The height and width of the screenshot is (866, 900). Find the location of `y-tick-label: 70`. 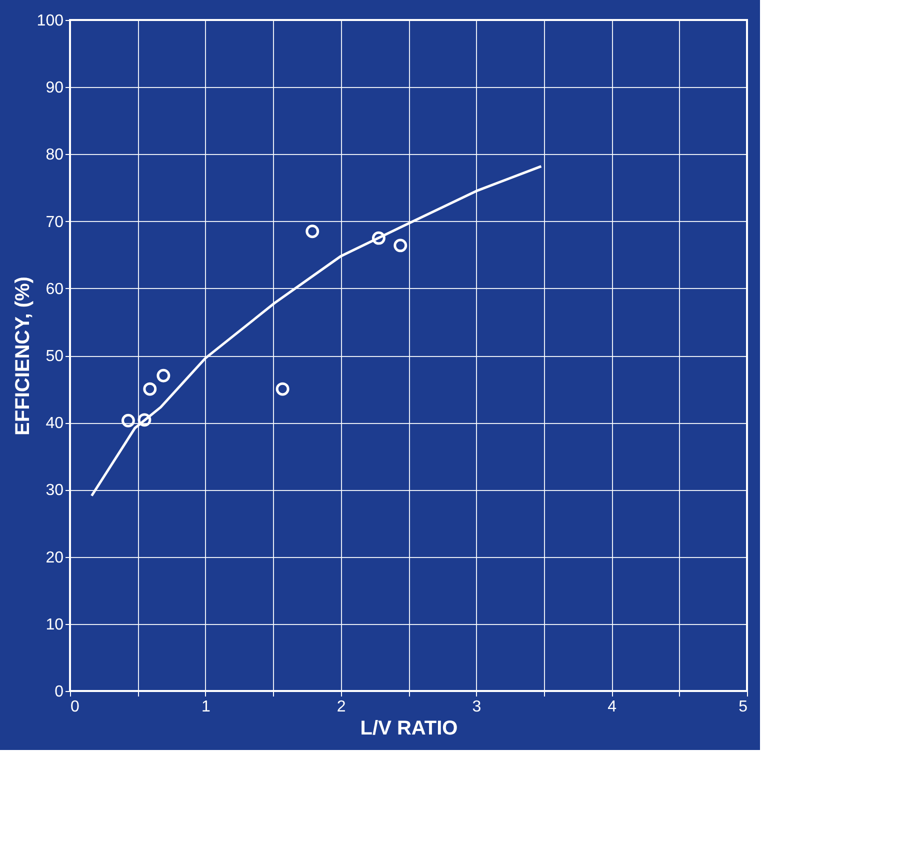

y-tick-label: 70 is located at coordinates (55, 222).